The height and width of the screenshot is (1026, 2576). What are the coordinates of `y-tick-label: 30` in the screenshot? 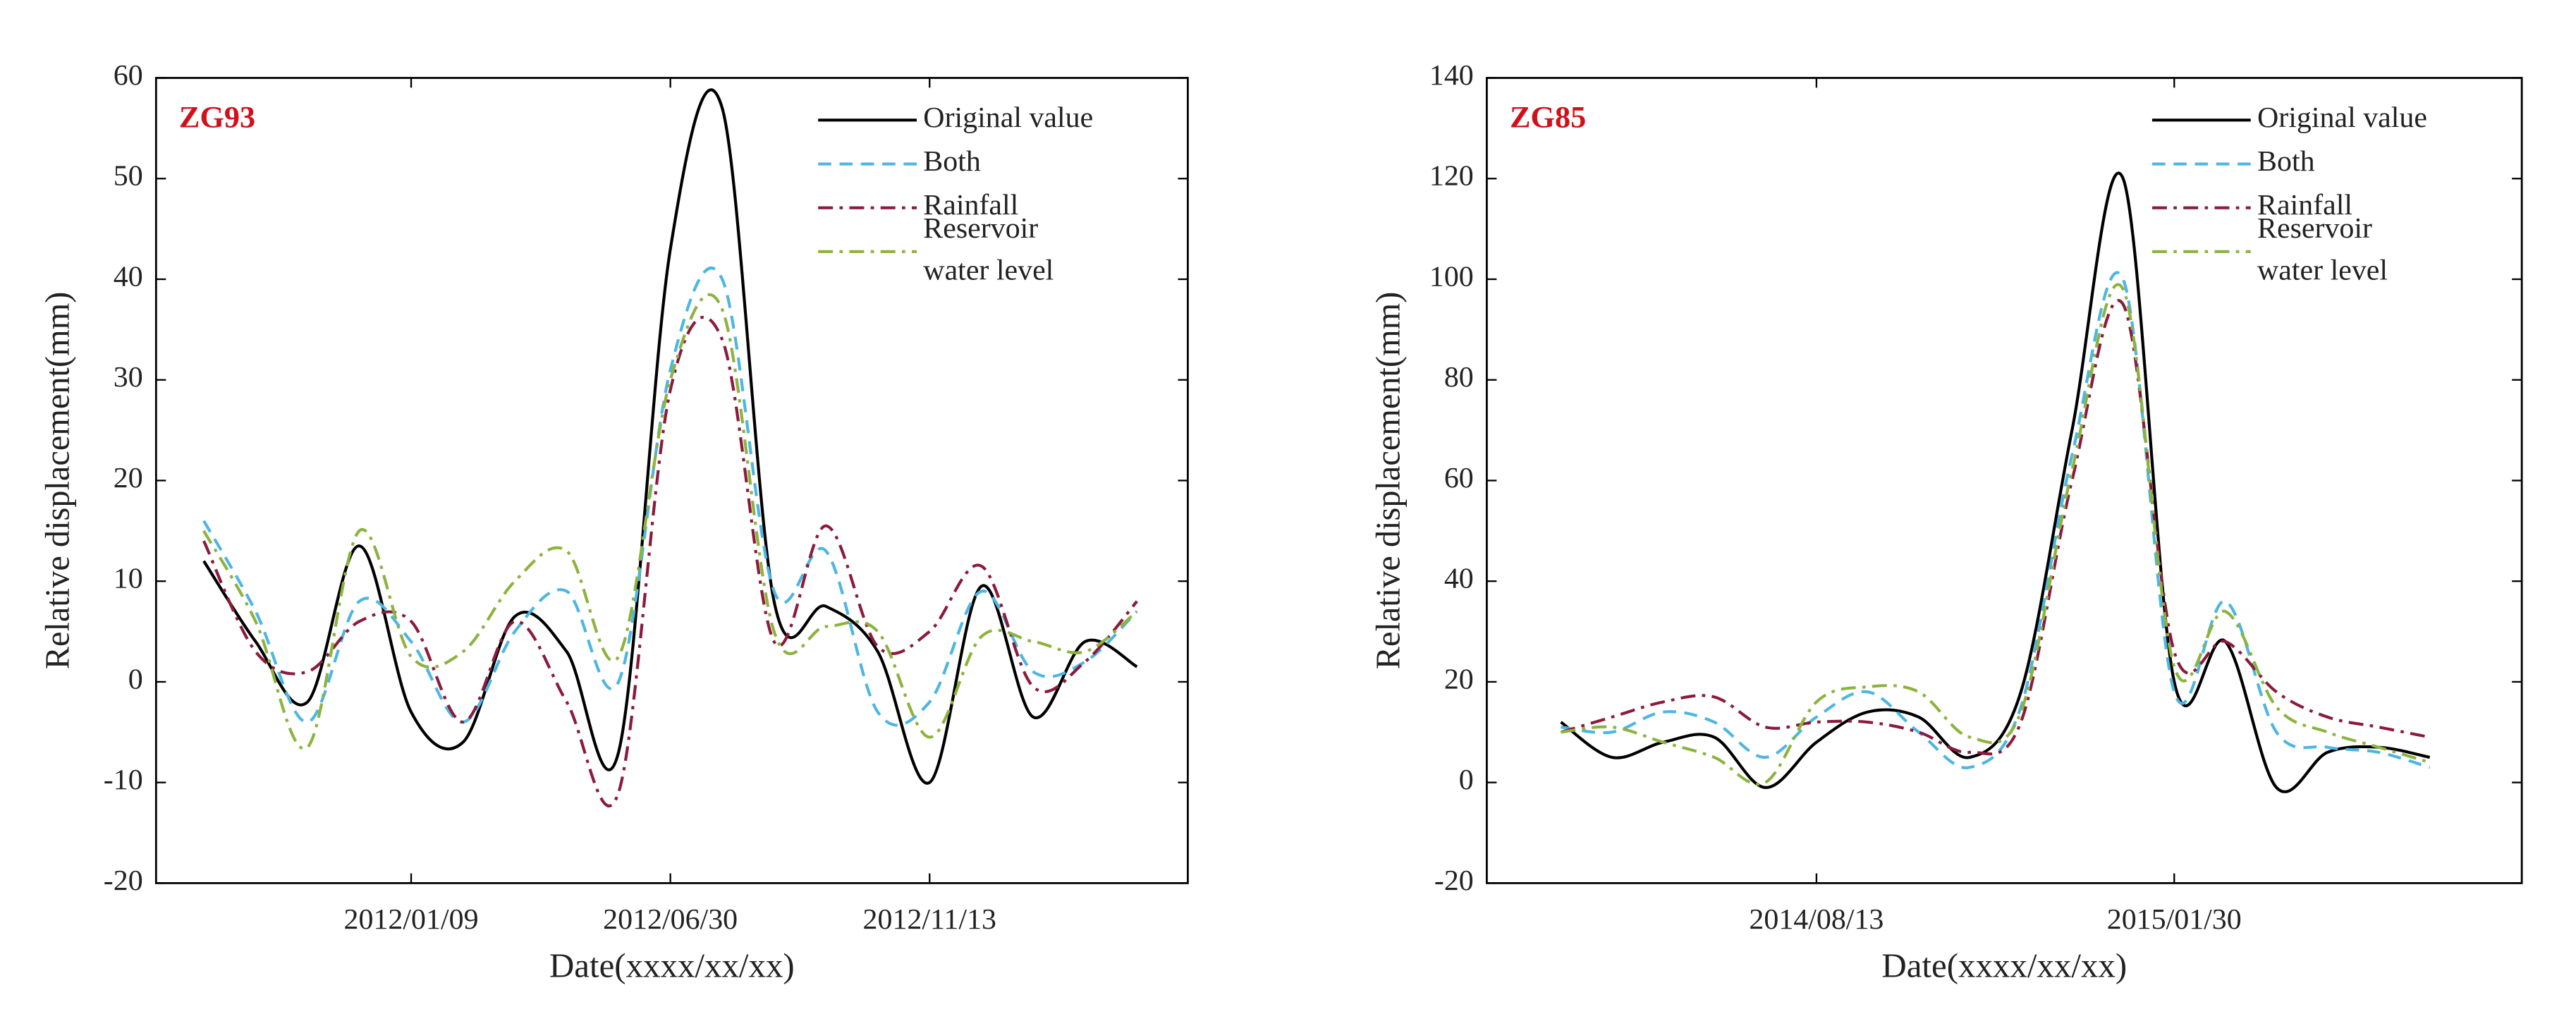 It's located at (128, 377).